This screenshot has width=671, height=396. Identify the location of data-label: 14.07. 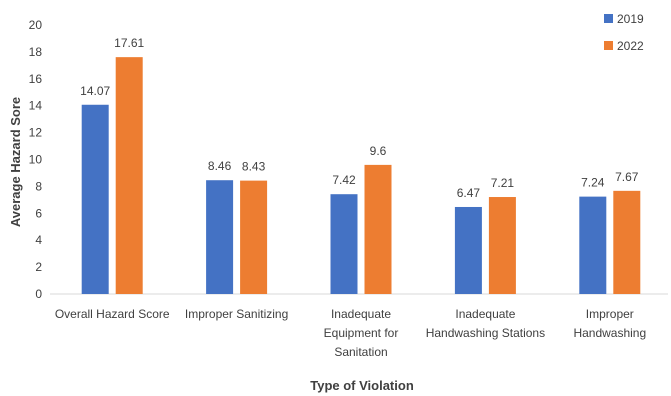
(95, 91).